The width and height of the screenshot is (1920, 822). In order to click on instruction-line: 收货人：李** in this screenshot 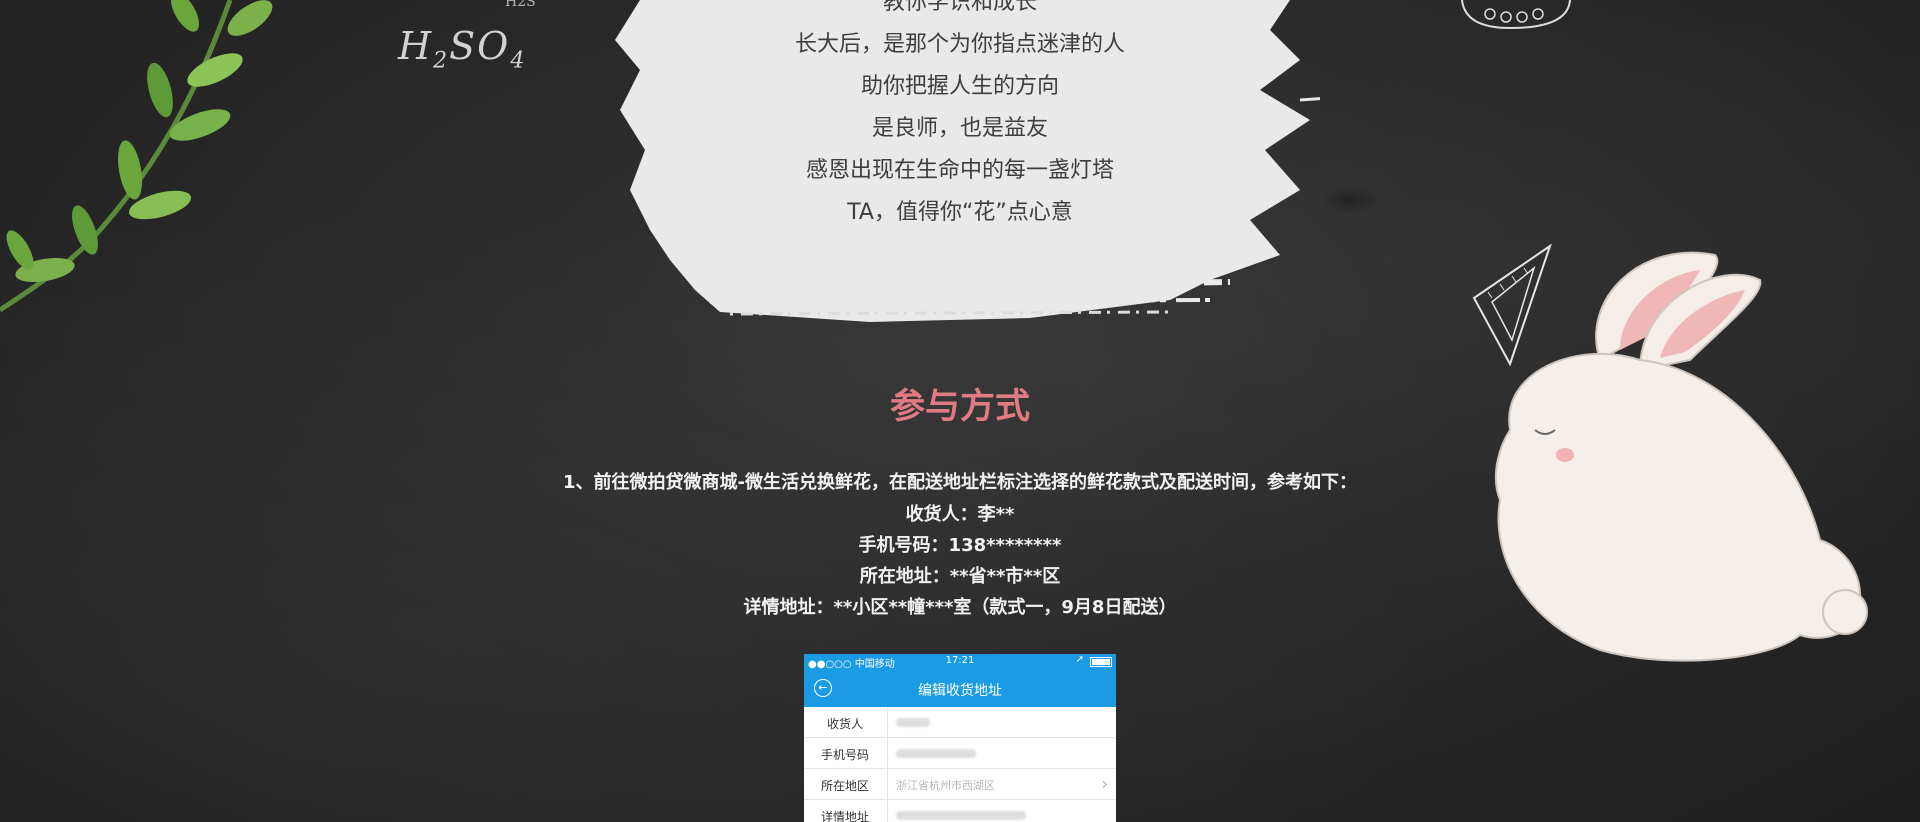, I will do `click(960, 514)`.